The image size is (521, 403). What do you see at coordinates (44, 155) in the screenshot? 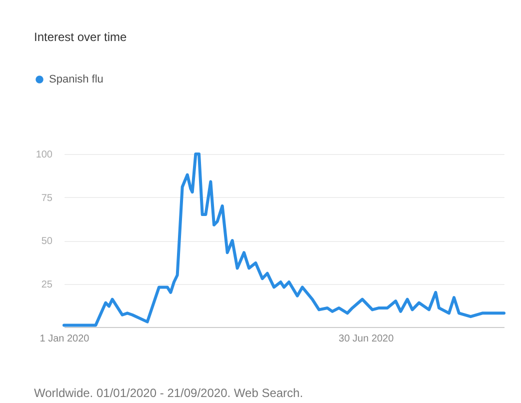
I see `y-tick-label: 100` at bounding box center [44, 155].